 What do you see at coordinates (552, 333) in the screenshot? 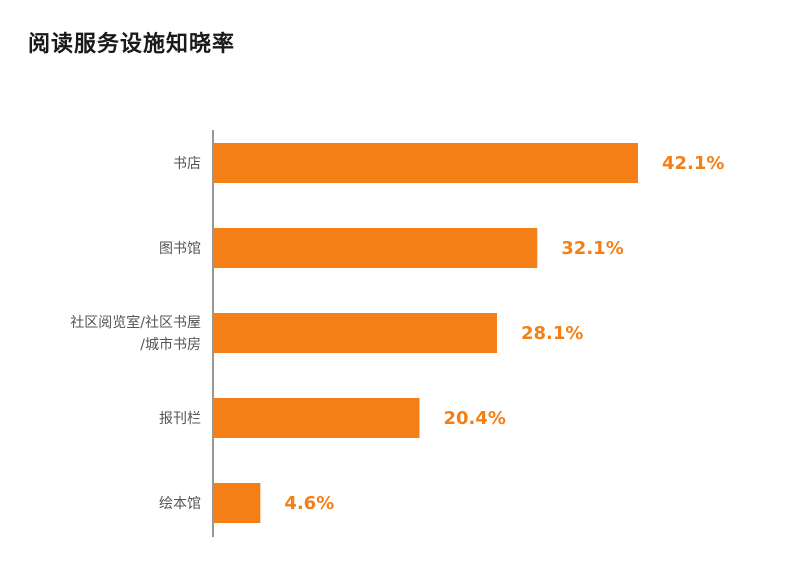
I see `value-label-2: 28.1%` at bounding box center [552, 333].